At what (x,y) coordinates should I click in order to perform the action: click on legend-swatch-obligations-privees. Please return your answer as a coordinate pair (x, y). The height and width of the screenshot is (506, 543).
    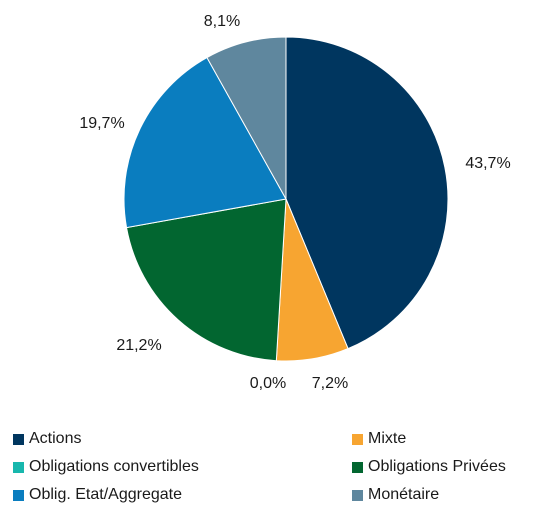
    Looking at the image, I should click on (357, 467).